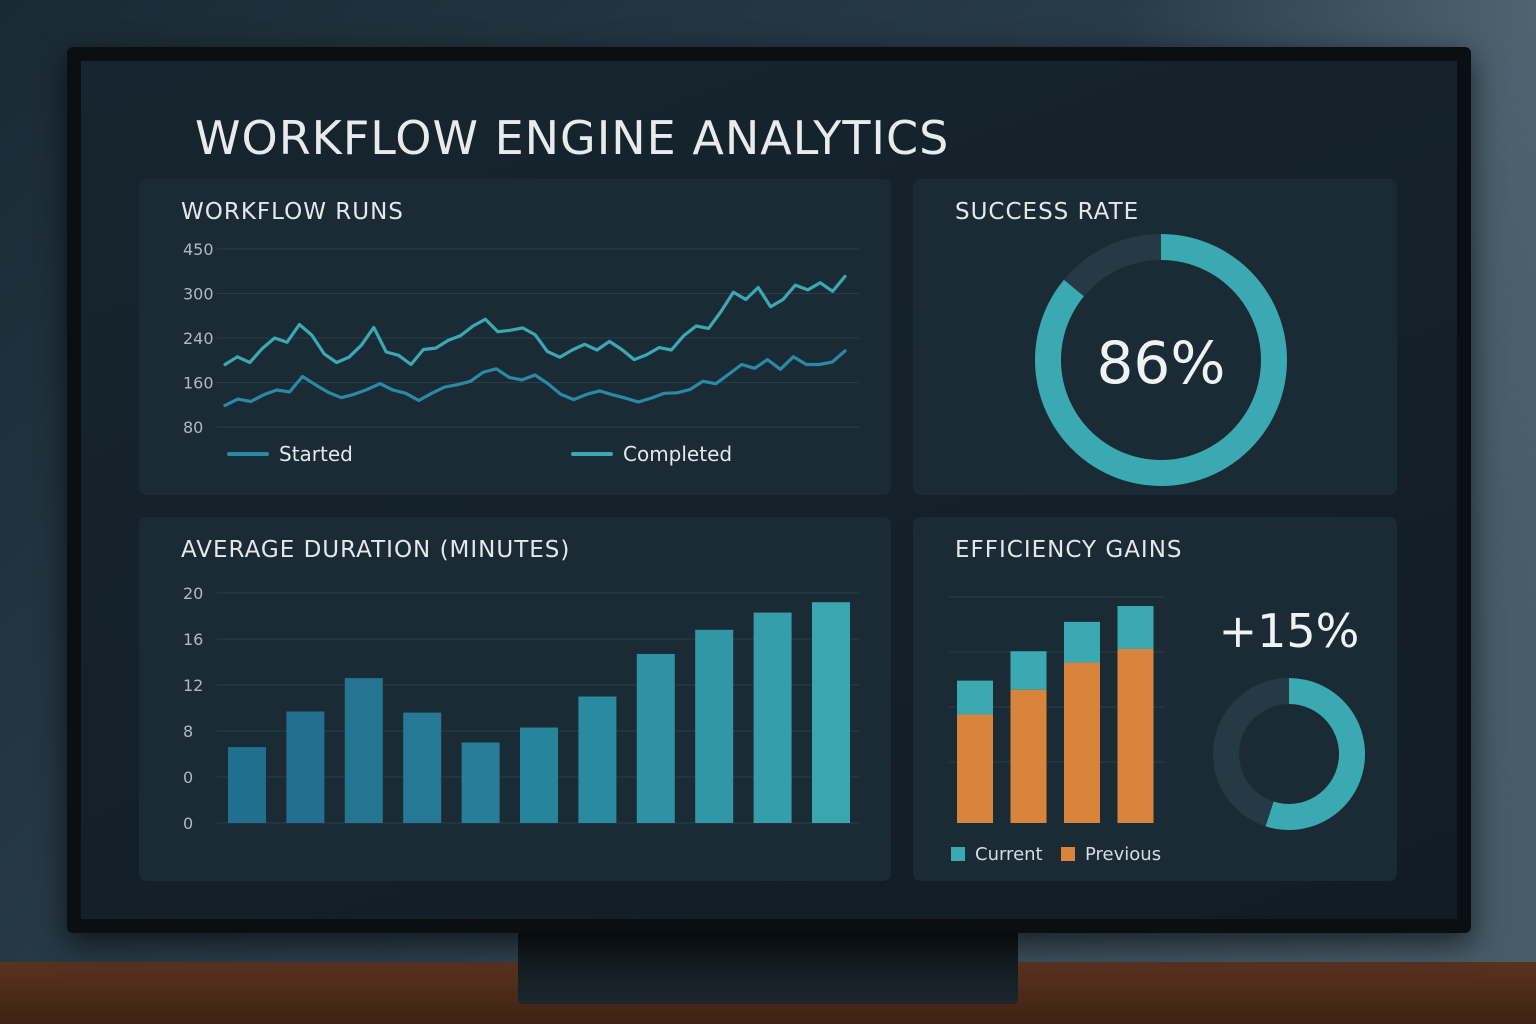  What do you see at coordinates (193, 593) in the screenshot?
I see `y-tick-label: 20` at bounding box center [193, 593].